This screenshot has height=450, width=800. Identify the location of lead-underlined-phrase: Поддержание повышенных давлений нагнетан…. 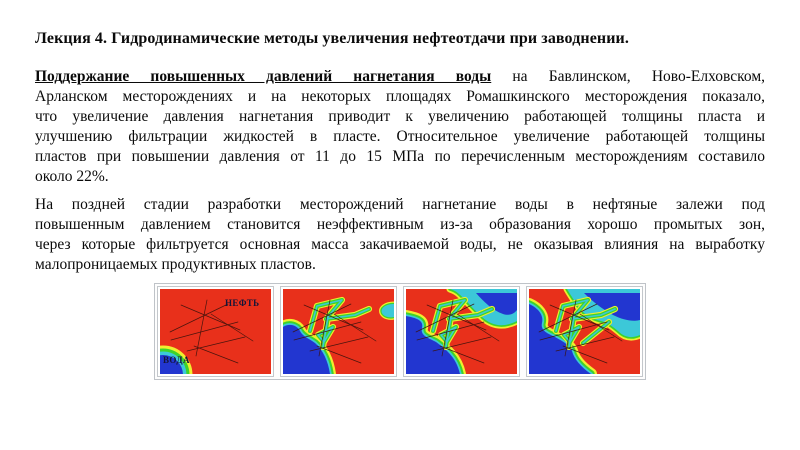
(263, 76).